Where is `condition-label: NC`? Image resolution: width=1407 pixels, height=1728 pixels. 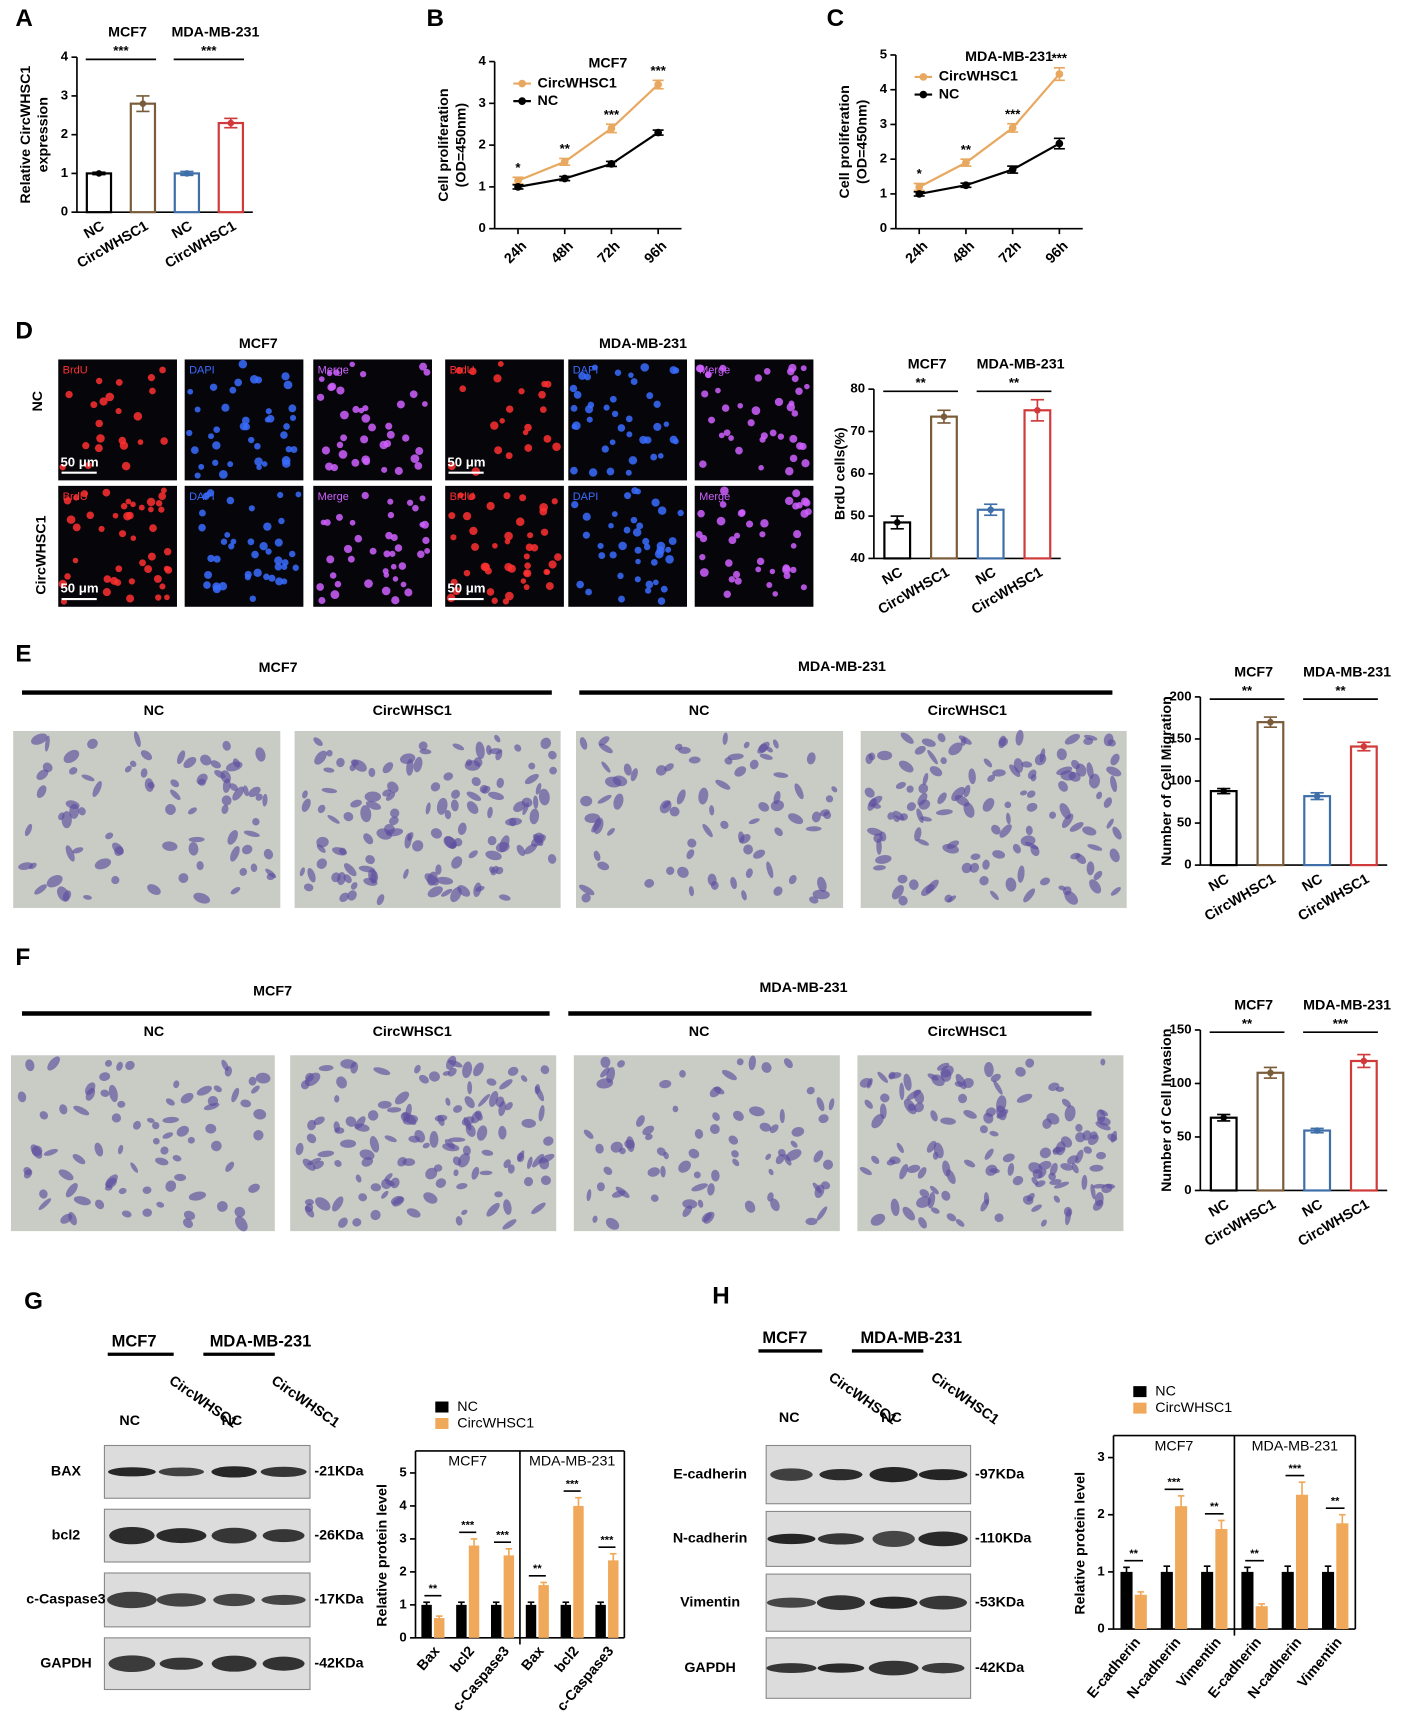
condition-label: NC is located at coordinates (154, 1032).